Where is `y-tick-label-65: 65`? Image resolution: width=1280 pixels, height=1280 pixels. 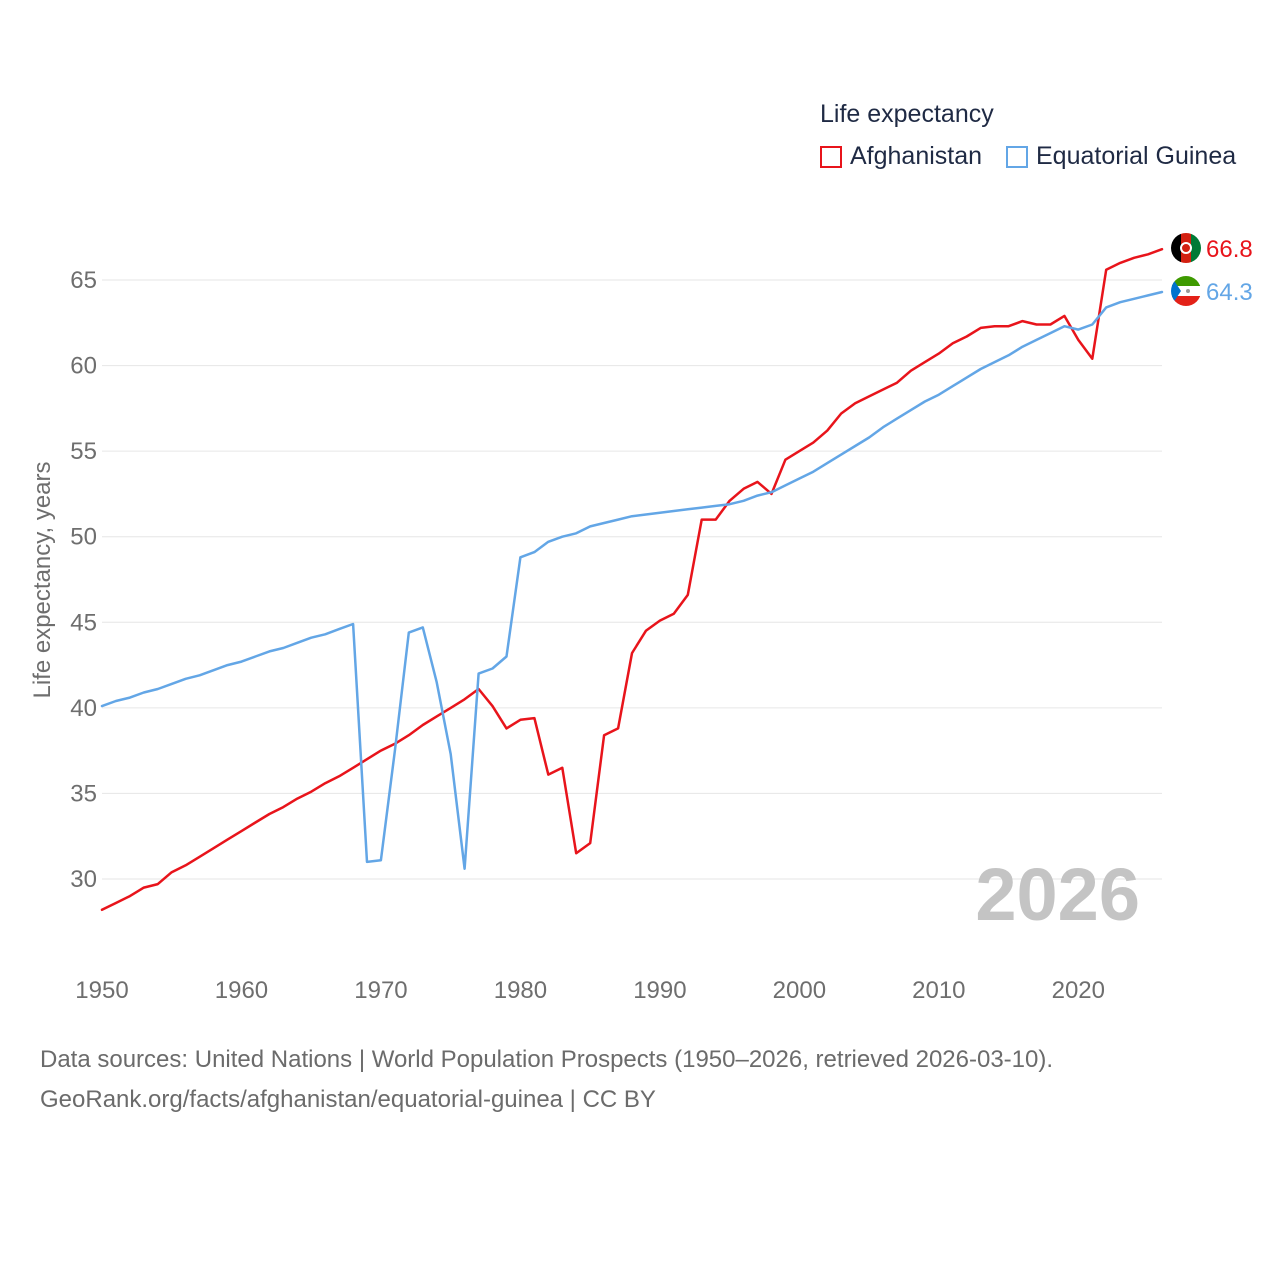 y-tick-label-65: 65 is located at coordinates (83, 280).